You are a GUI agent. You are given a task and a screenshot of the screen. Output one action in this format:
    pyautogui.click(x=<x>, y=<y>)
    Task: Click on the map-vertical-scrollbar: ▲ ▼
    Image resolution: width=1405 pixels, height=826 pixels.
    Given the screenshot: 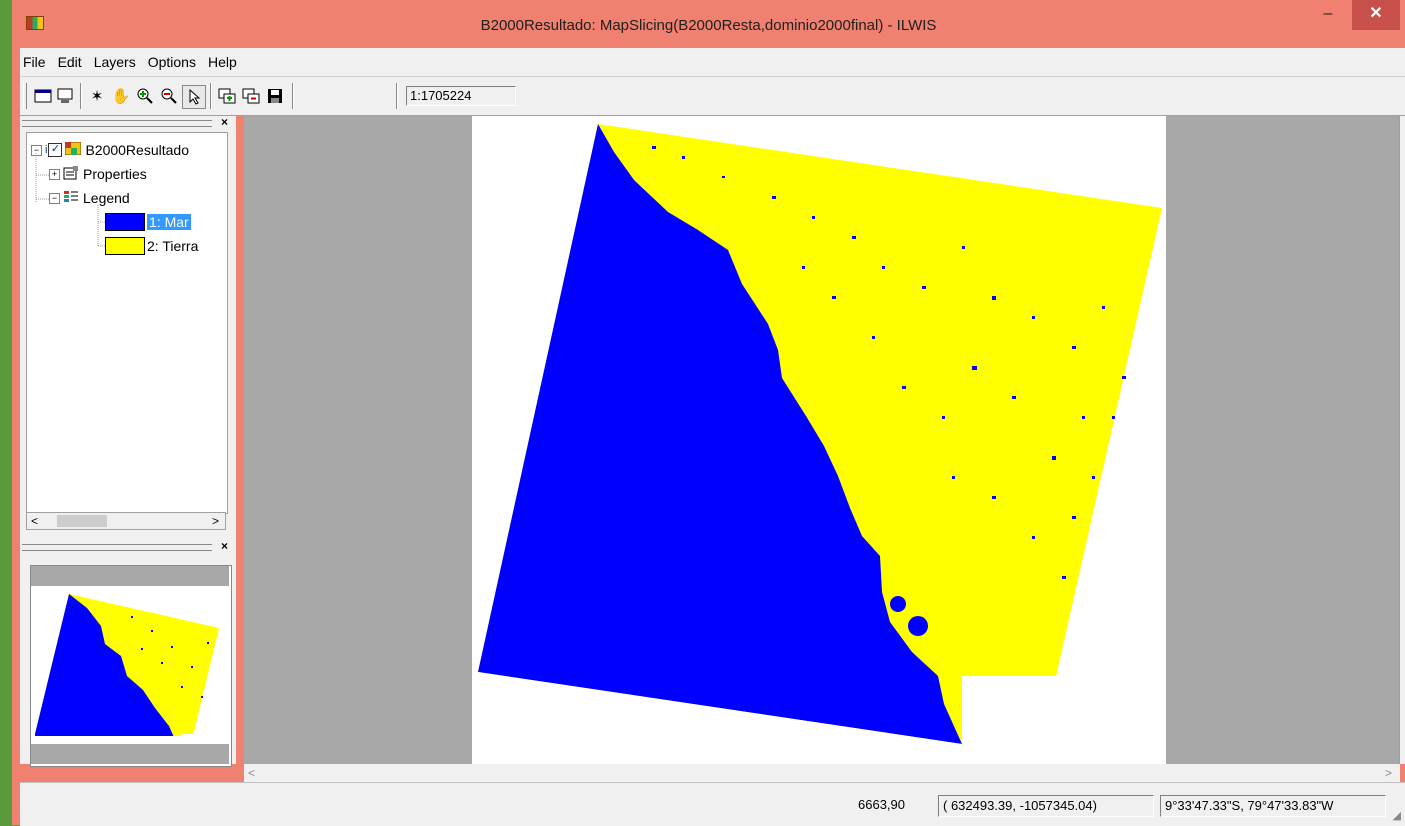 What is the action you would take?
    pyautogui.click(x=1402, y=440)
    